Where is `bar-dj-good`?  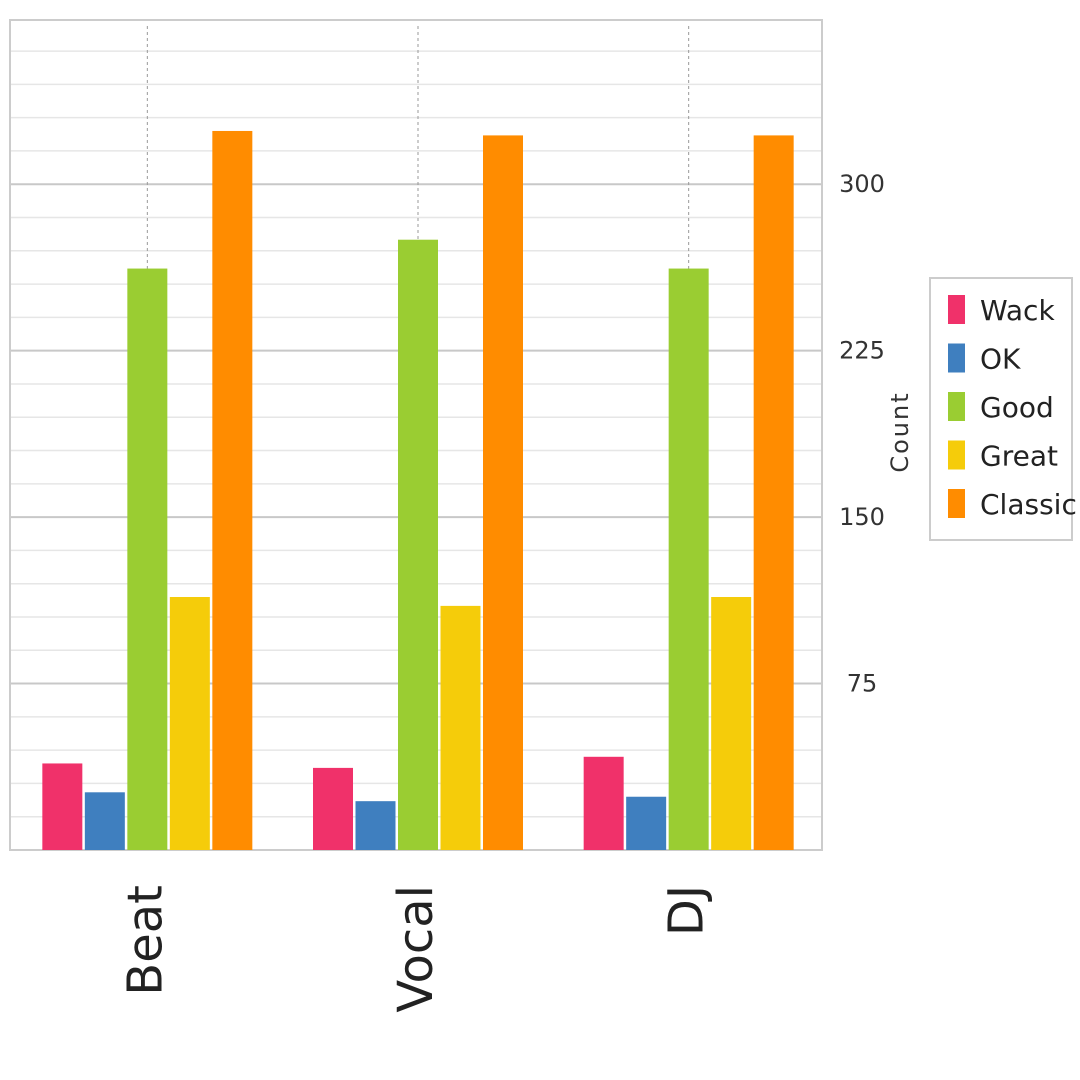
bar-dj-good is located at coordinates (688, 559).